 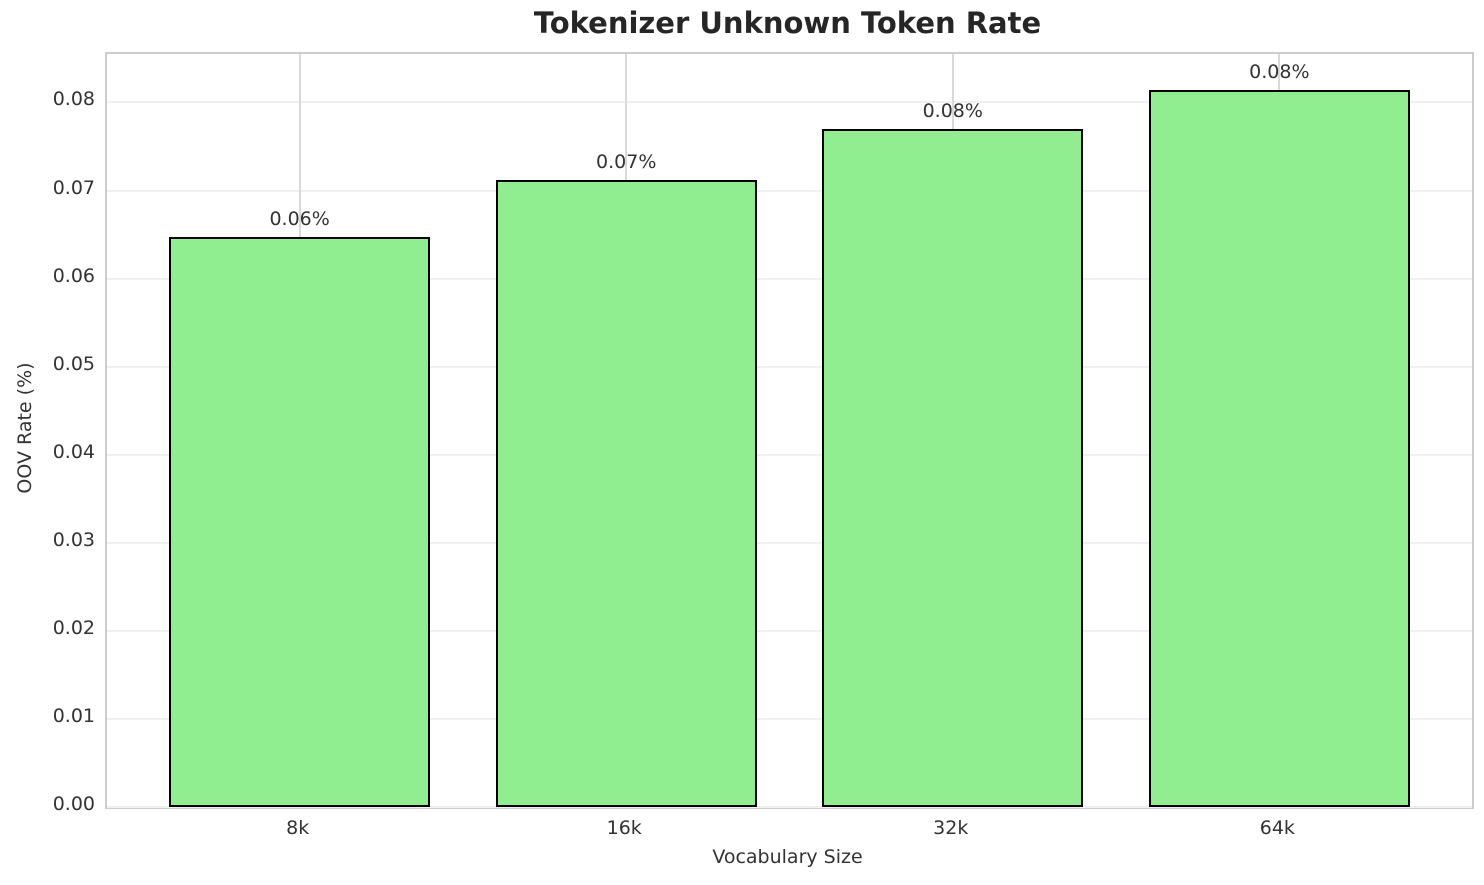 I want to click on x-tick-label: 8k, so click(x=298, y=828).